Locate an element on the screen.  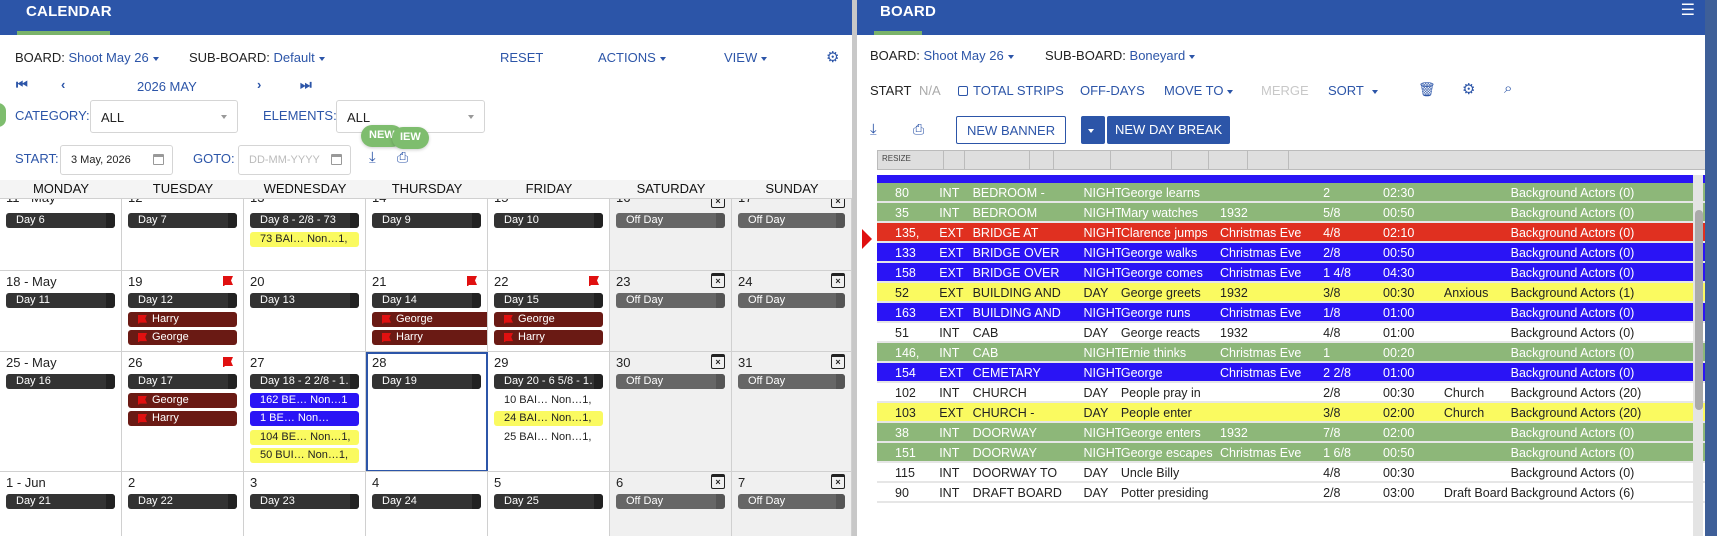
shoot-day-bar: Day 25 is located at coordinates (548, 501).